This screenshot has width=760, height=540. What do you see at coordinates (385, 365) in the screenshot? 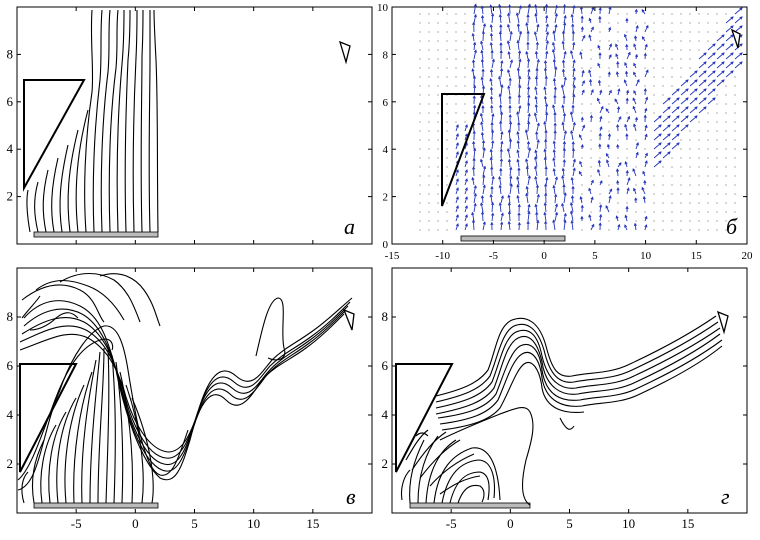
I see `y-tick-label: 6` at bounding box center [385, 365].